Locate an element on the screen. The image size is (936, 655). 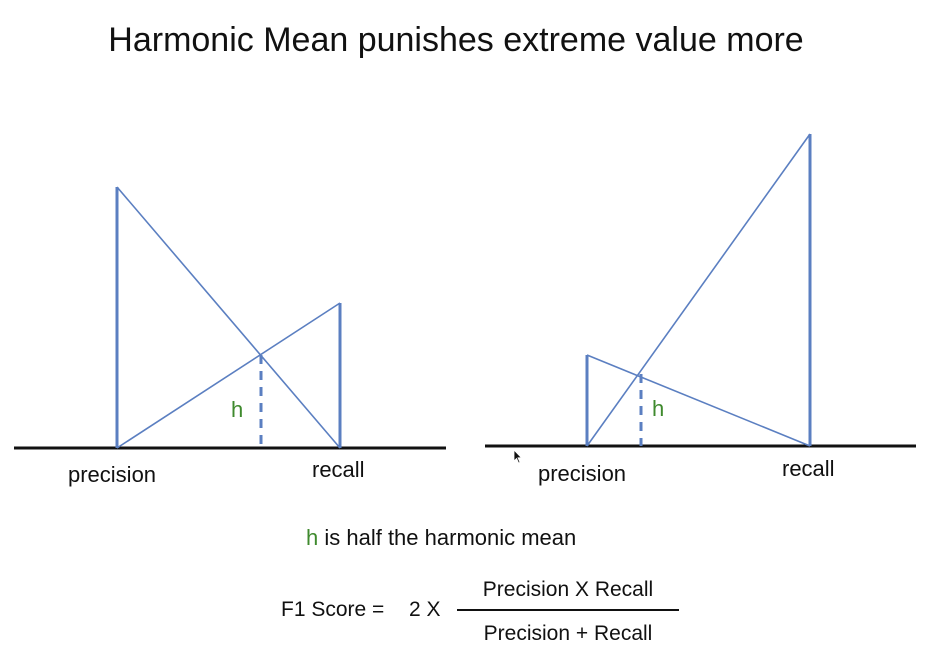
left-h-label: h is located at coordinates (237, 409).